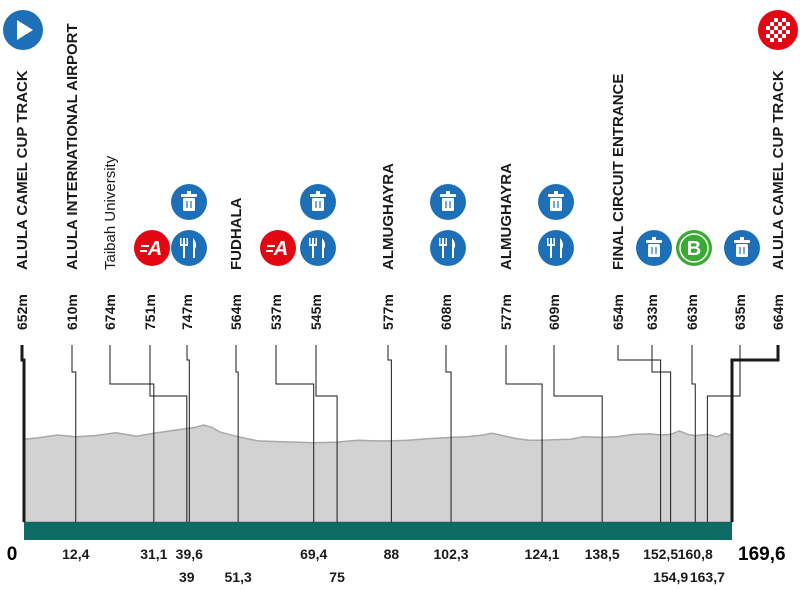 This screenshot has width=800, height=590. I want to click on km-marker-label: 154,9, so click(670, 577).